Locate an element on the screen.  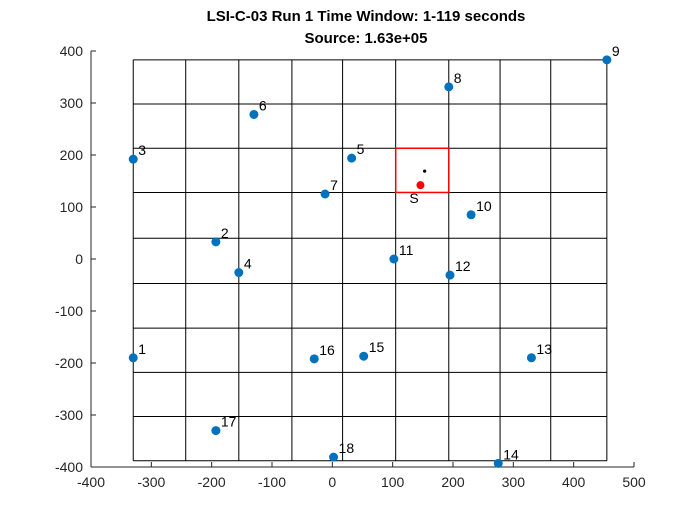
y-tick-label: 400 is located at coordinates (72, 51).